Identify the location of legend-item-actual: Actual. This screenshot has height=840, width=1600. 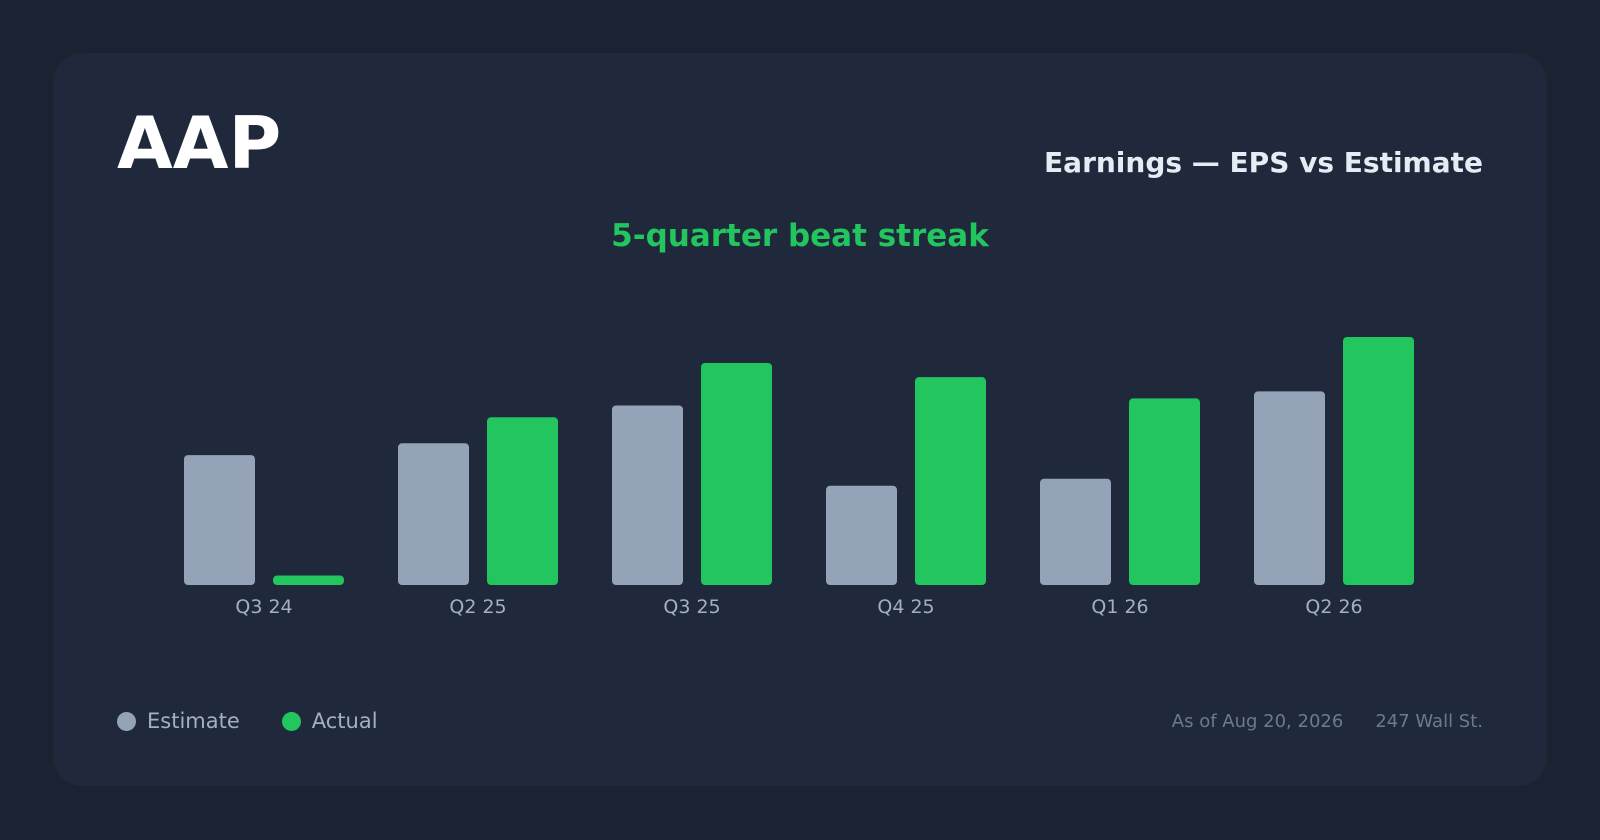
(330, 721).